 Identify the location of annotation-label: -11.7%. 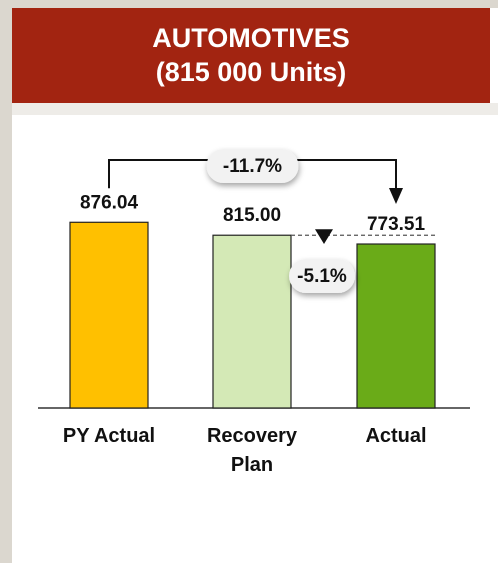
(252, 166).